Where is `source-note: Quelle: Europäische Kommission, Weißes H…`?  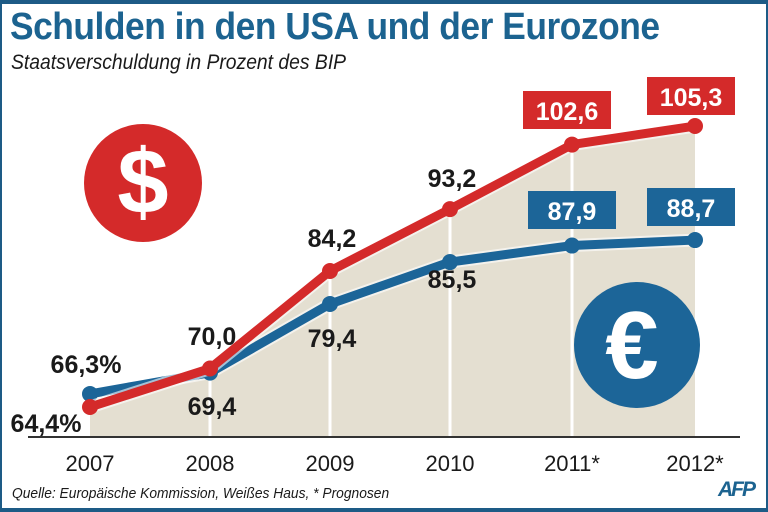
source-note: Quelle: Europäische Kommission, Weißes H… is located at coordinates (201, 493).